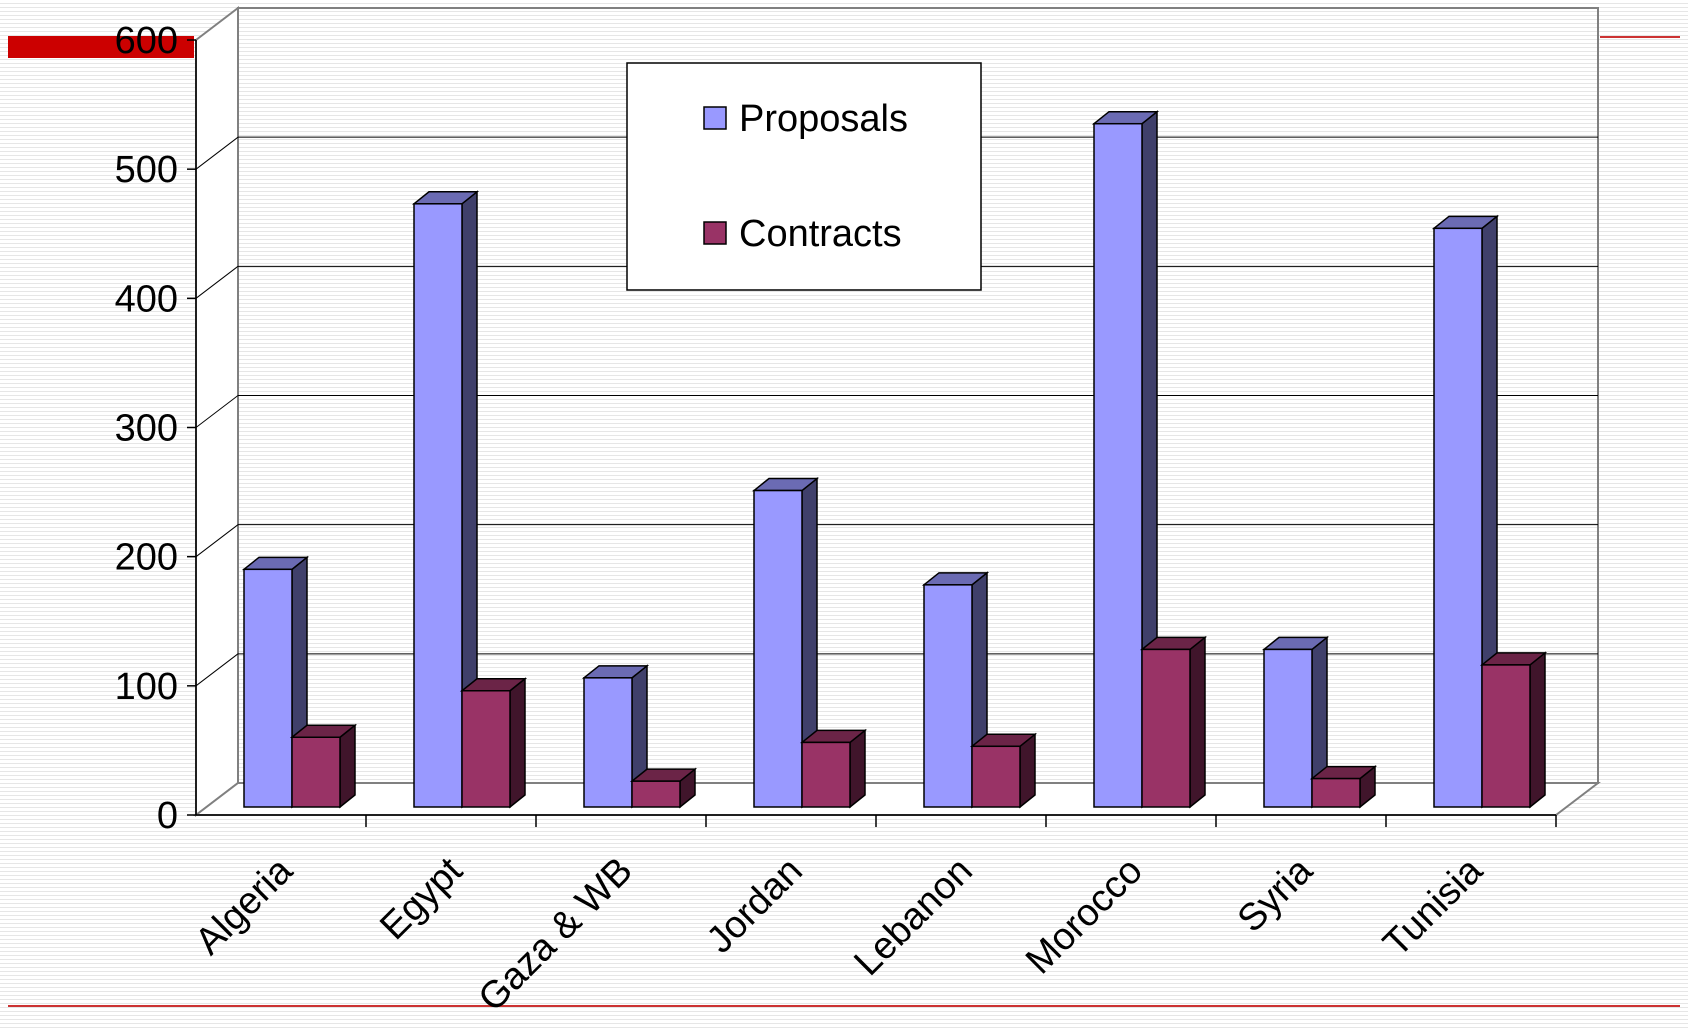  I want to click on bar-contracts-morocco, so click(1173, 722).